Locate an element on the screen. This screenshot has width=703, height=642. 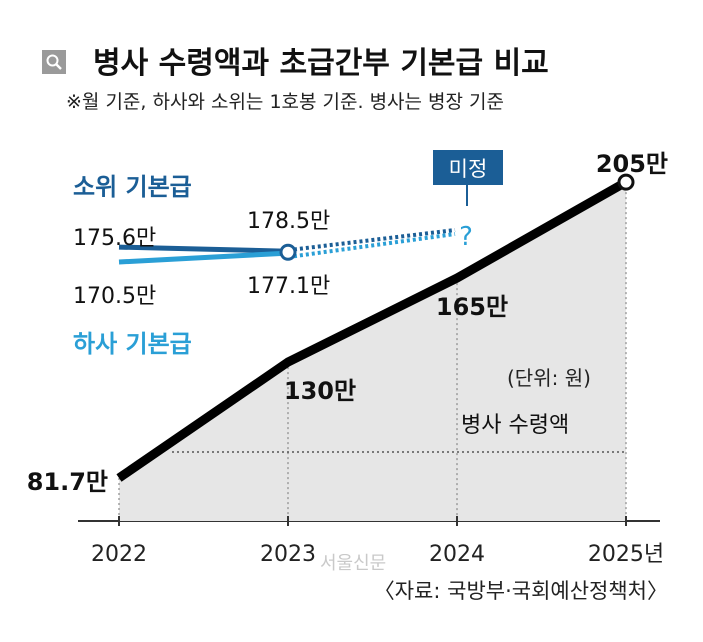
data-label: 205만 is located at coordinates (632, 164).